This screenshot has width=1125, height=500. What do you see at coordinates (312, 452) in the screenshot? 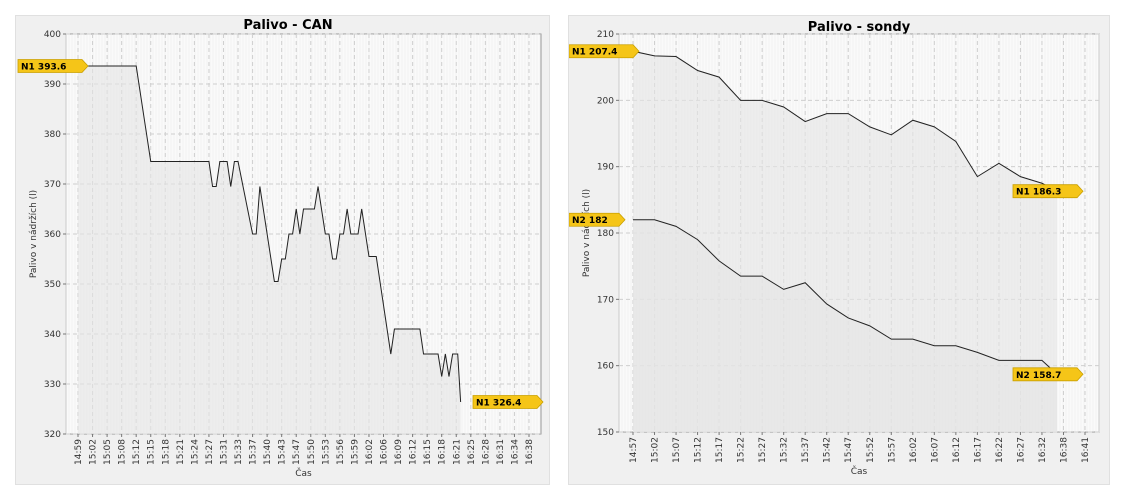
I see `x-tick-label: 15:50` at bounding box center [312, 452].